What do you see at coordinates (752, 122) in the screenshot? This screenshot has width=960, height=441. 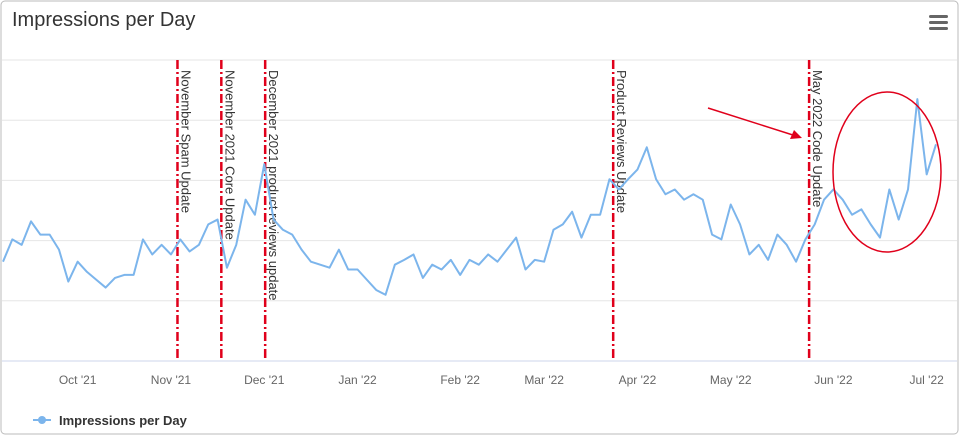 I see `arrow` at bounding box center [752, 122].